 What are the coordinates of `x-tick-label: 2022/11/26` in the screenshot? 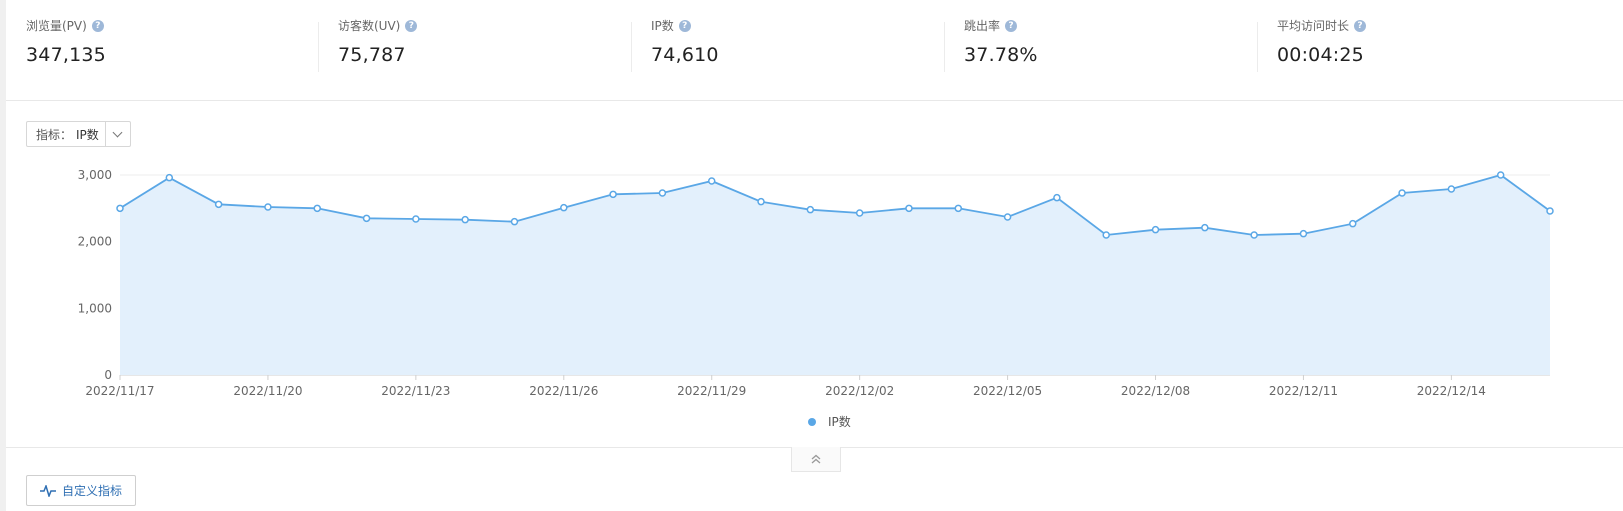 It's located at (563, 391).